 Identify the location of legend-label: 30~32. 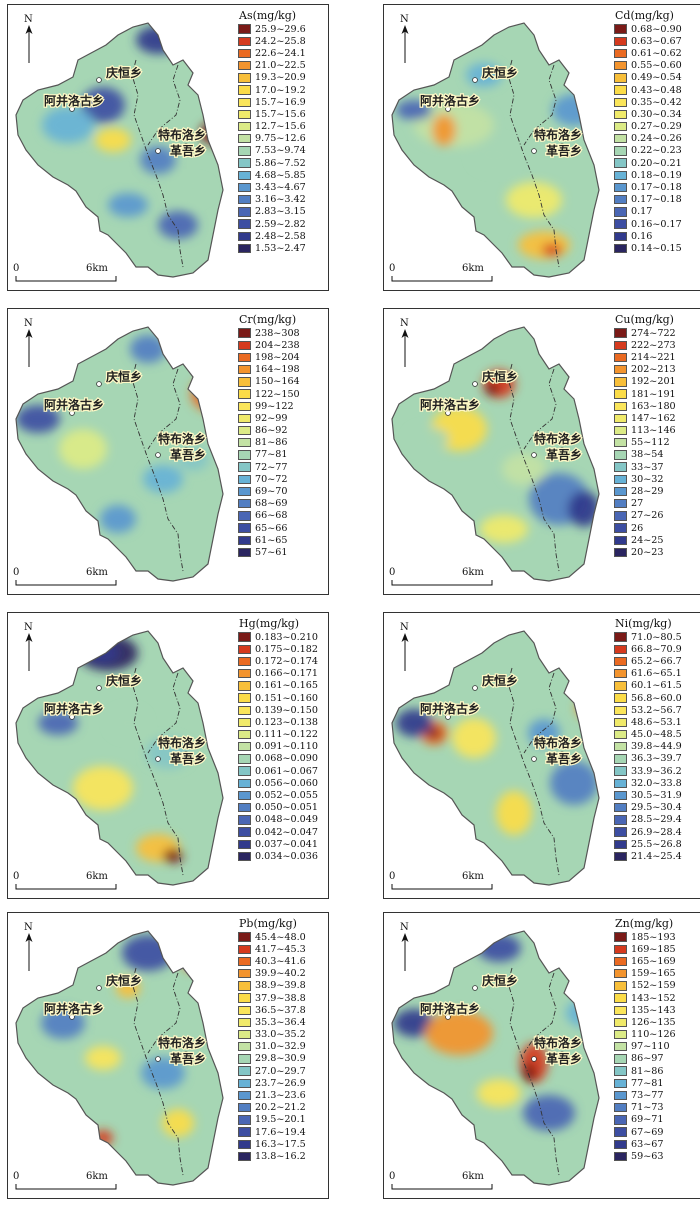
(647, 479).